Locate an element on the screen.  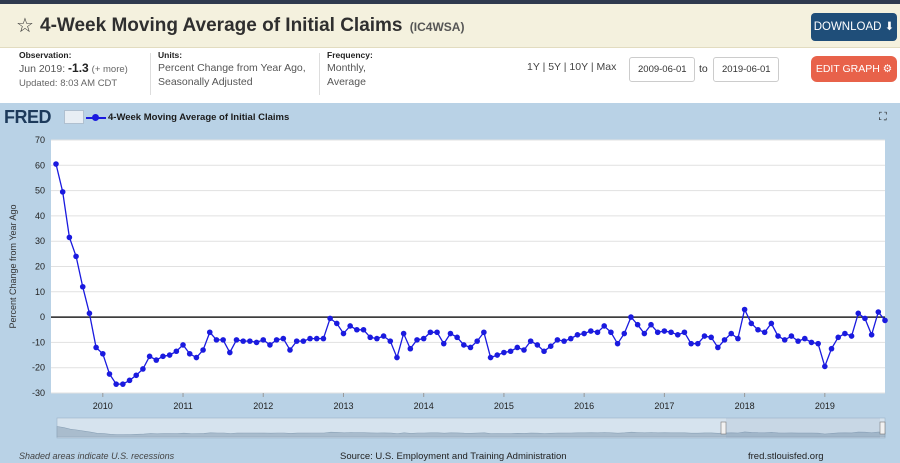
frequency-line2: Average is located at coordinates (346, 82).